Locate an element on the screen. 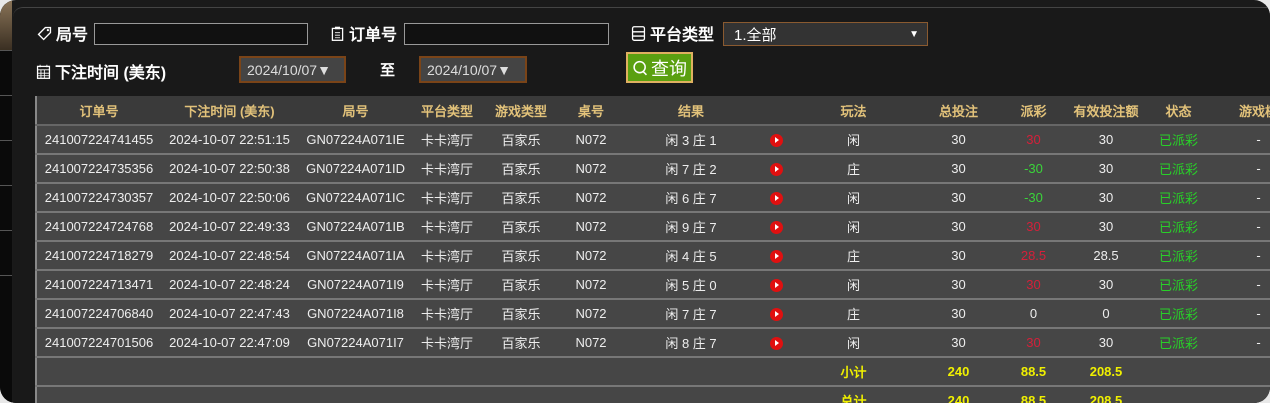  cell-result: 闲 8 庄 7 is located at coordinates (691, 343).